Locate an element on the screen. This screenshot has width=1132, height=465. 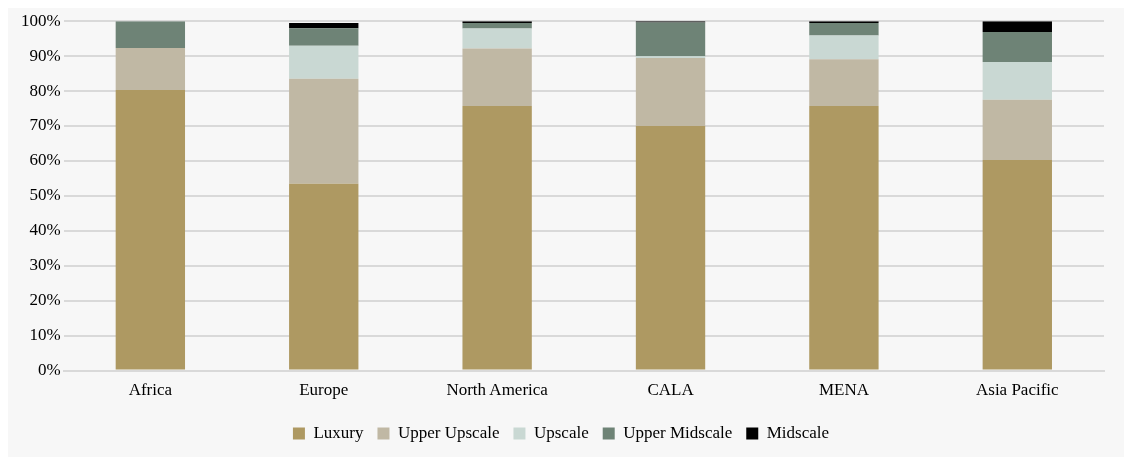
y-tick-label: 40% is located at coordinates (45, 230).